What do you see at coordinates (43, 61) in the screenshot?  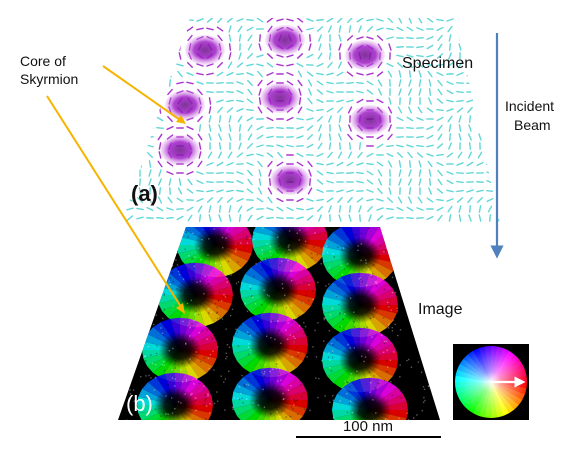 I see `core-label-line1: Core of` at bounding box center [43, 61].